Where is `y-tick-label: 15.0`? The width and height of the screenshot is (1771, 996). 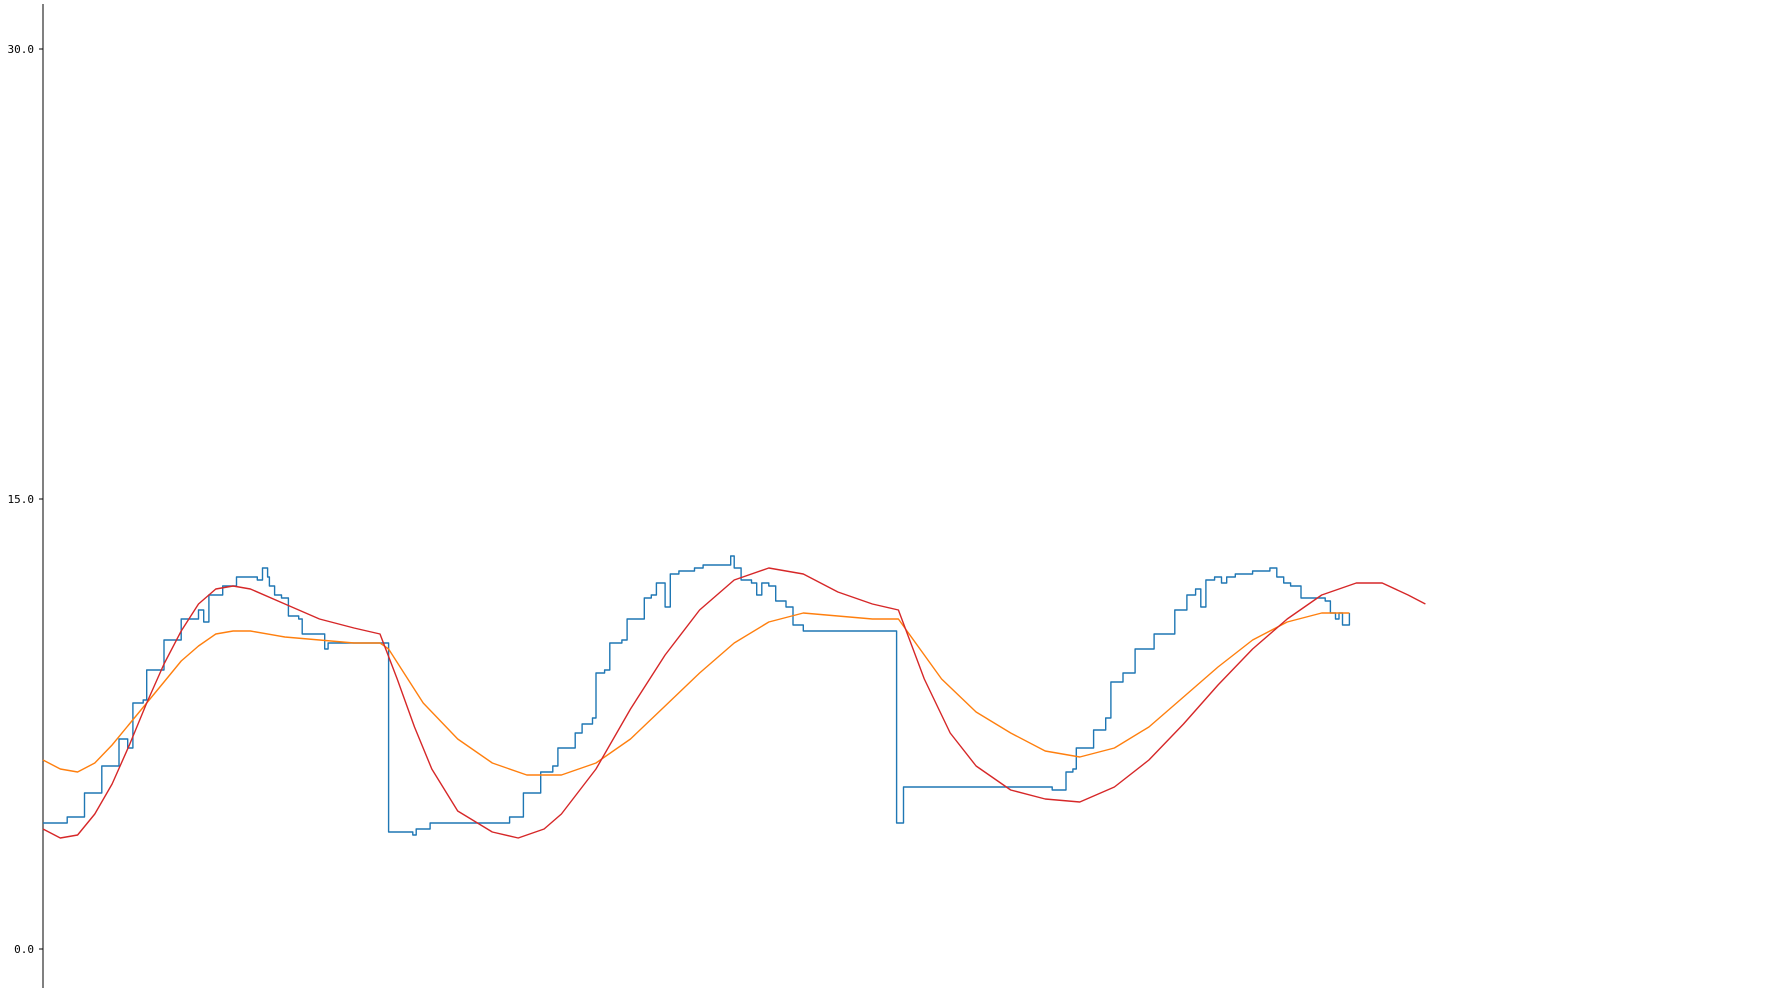
y-tick-label: 15.0 is located at coordinates (21, 499).